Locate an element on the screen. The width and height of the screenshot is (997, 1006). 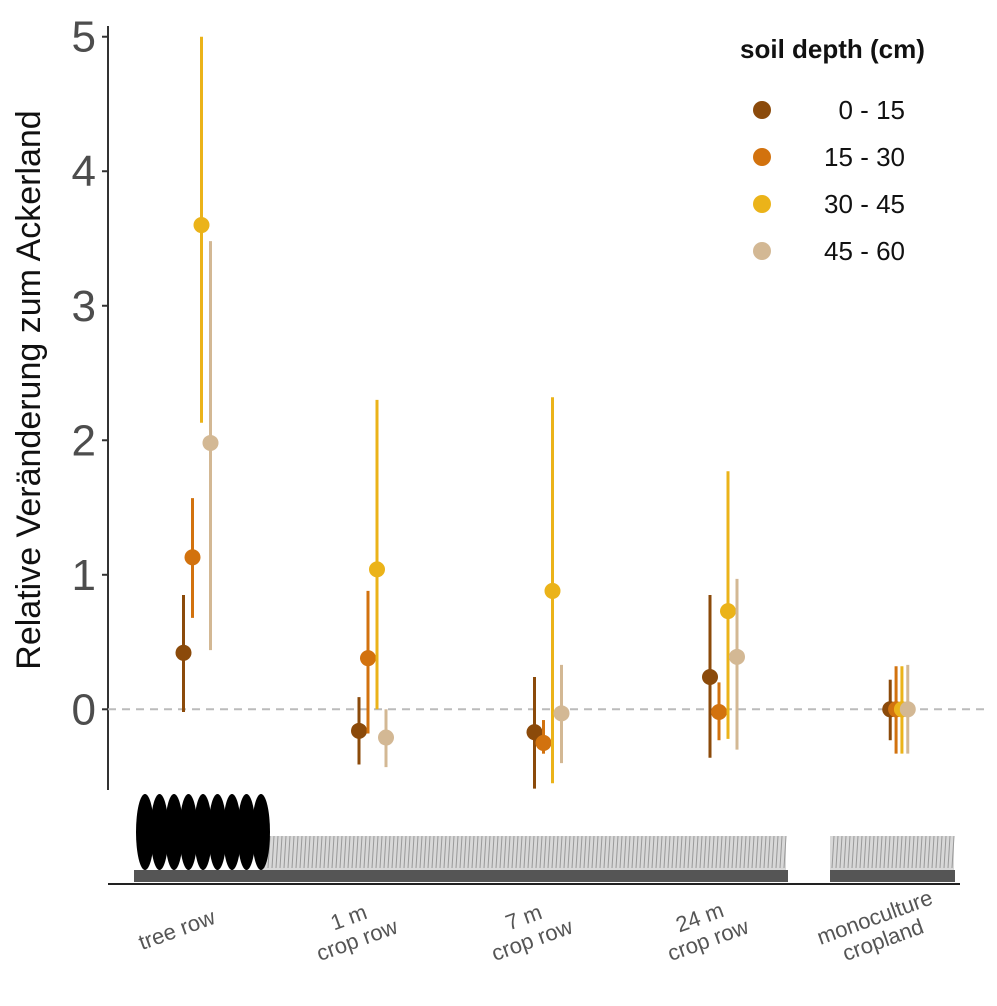
legend-label: 15 - 30 is located at coordinates (864, 157).